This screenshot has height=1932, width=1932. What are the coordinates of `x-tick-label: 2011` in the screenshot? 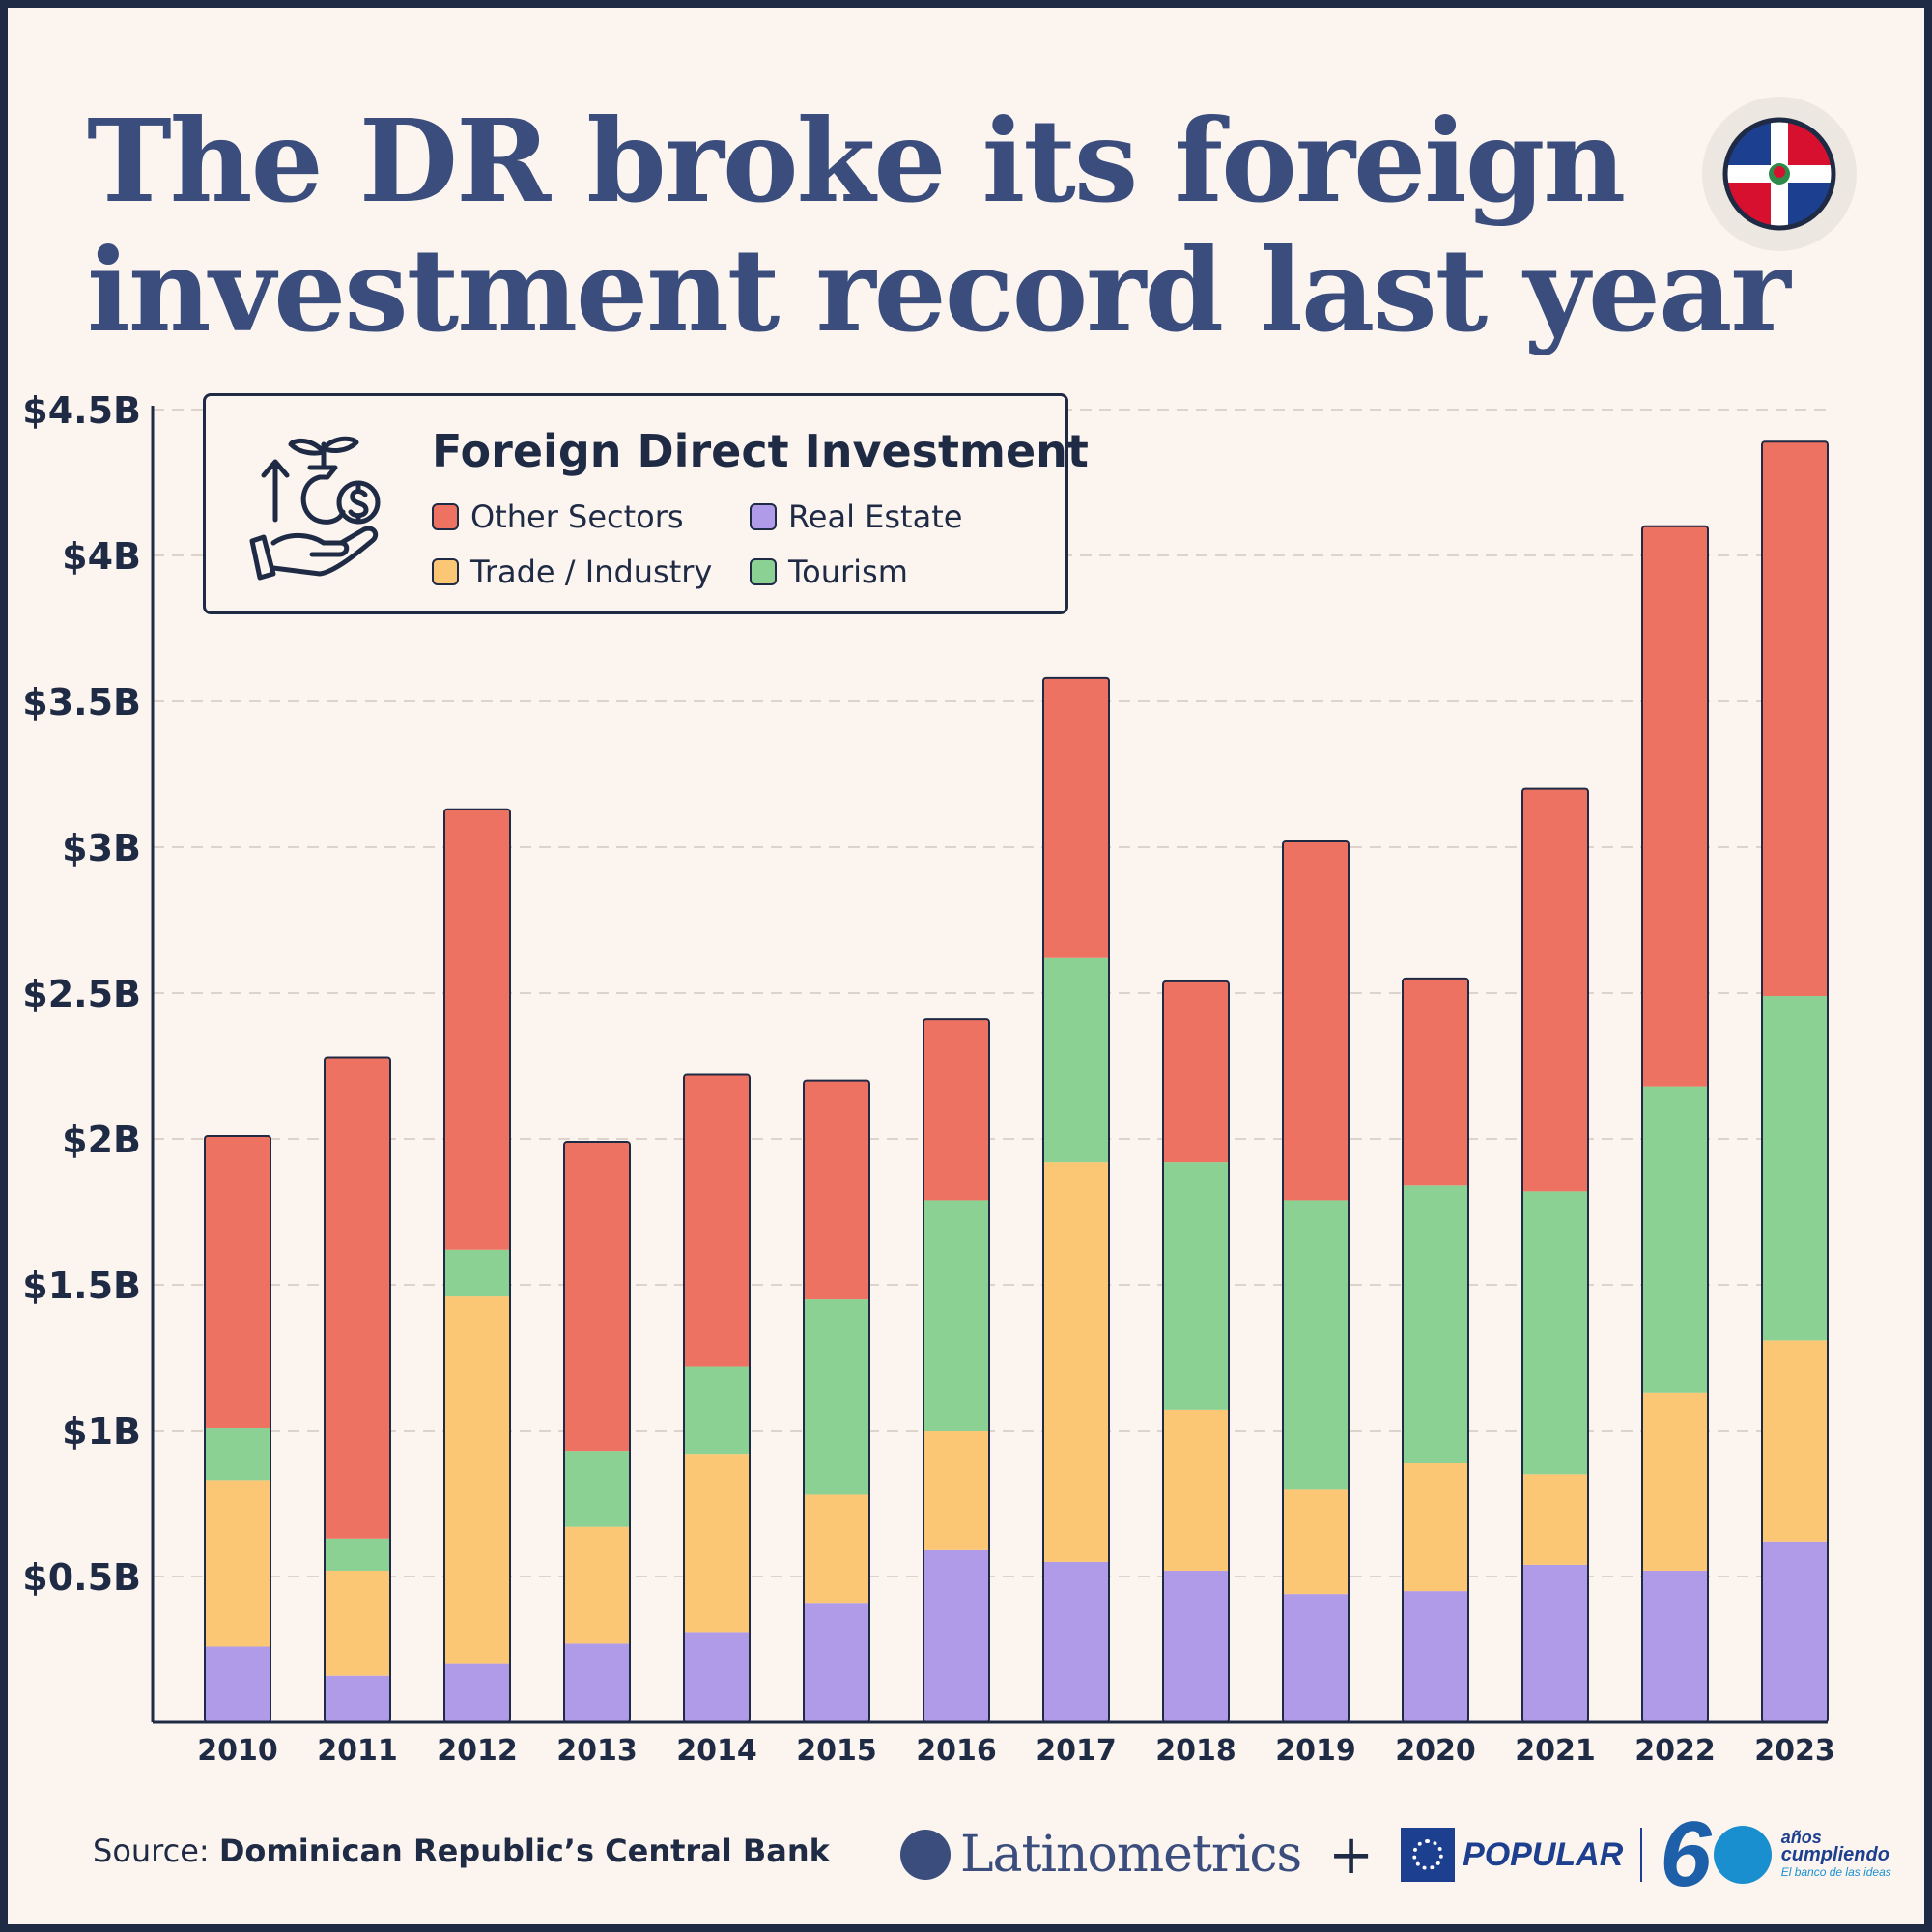 It's located at (357, 1751).